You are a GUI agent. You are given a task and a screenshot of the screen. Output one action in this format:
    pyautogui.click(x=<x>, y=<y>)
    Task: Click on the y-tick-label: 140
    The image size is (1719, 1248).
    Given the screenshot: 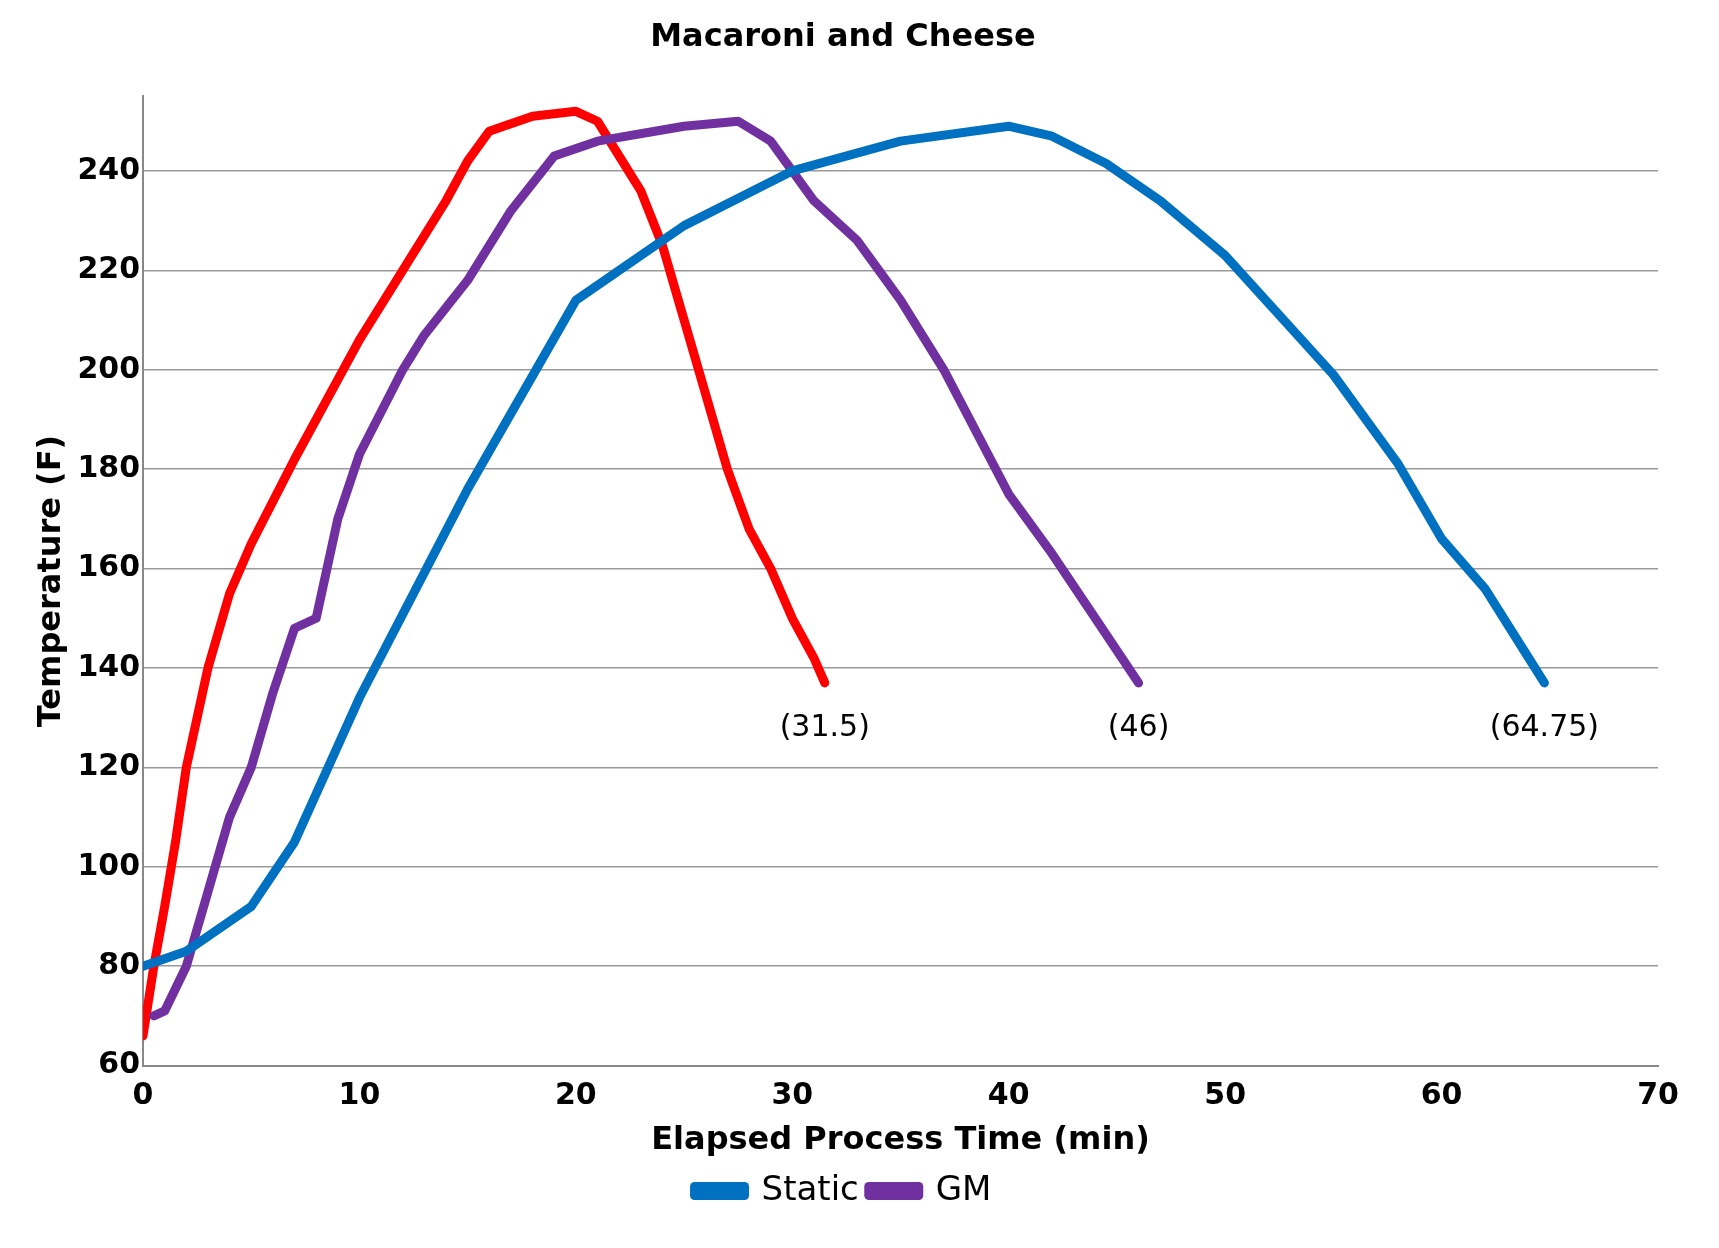 What is the action you would take?
    pyautogui.click(x=109, y=665)
    